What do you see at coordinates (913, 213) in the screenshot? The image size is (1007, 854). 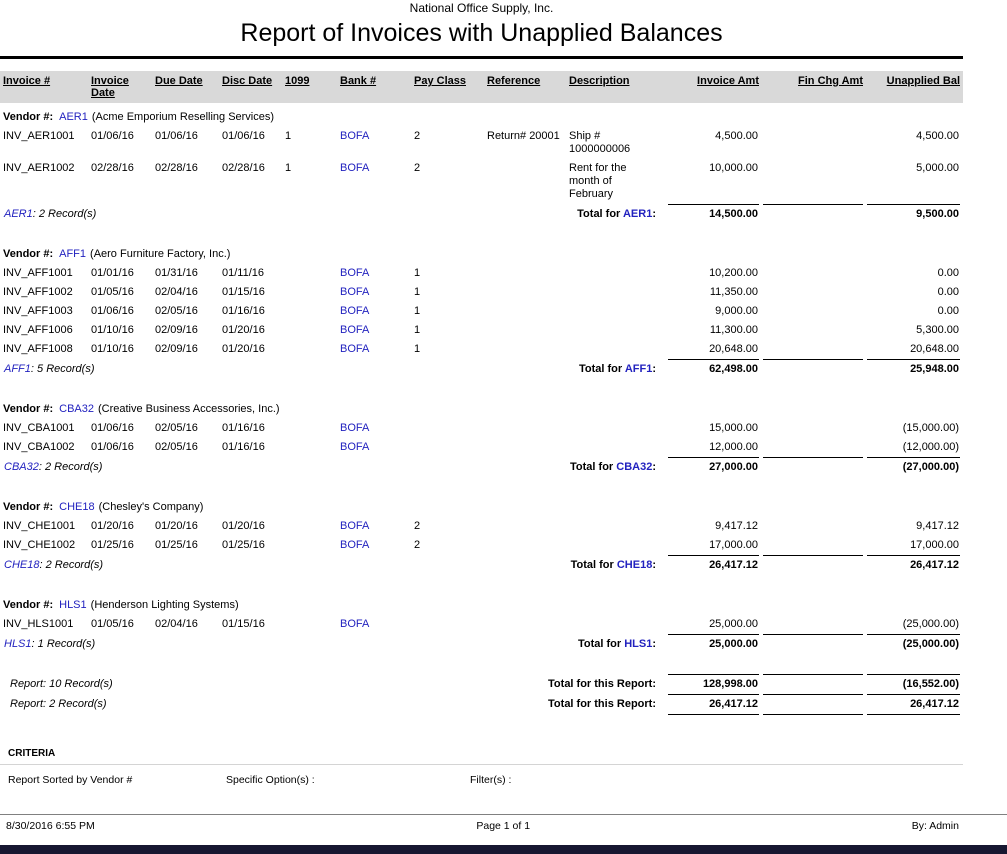 I see `vendor-total-unapplied-bal: 9,500.00` at bounding box center [913, 213].